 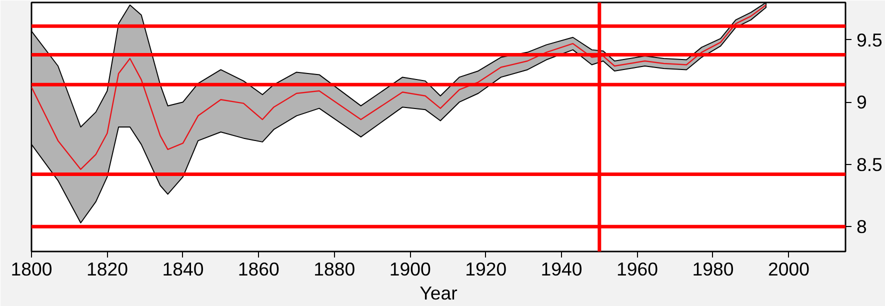 What do you see at coordinates (869, 164) in the screenshot?
I see `y-tick-label: 8.5` at bounding box center [869, 164].